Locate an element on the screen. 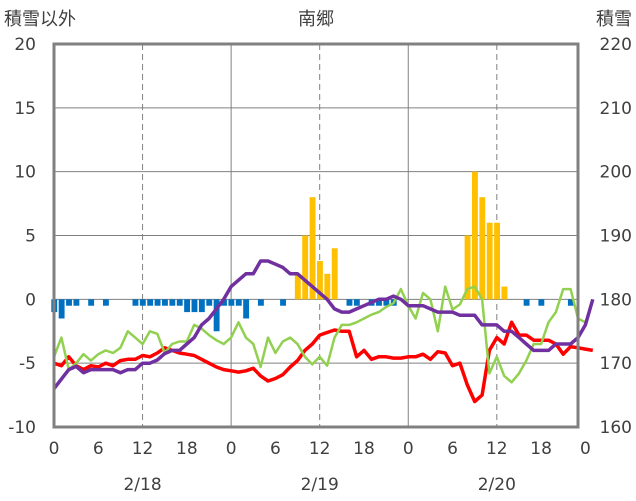  chart-title: 南郷 is located at coordinates (316, 19).